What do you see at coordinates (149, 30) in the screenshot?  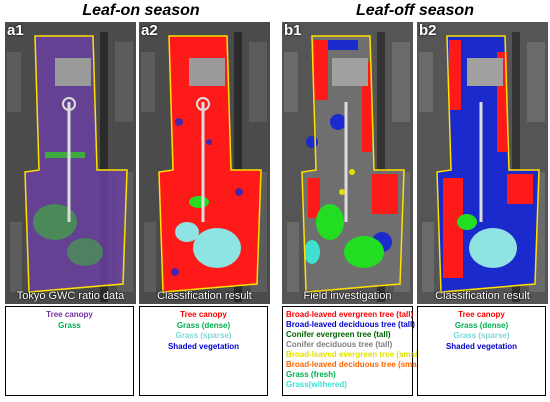 I see `panel-a2-label: a2` at bounding box center [149, 30].